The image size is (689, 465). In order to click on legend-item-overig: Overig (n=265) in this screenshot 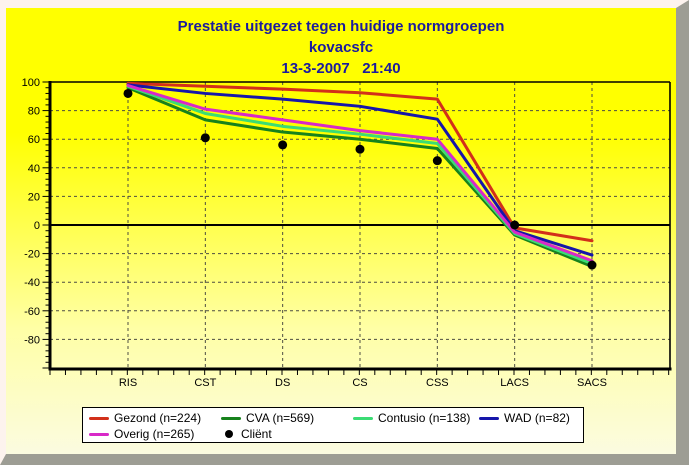, I will do `click(141, 434)`.